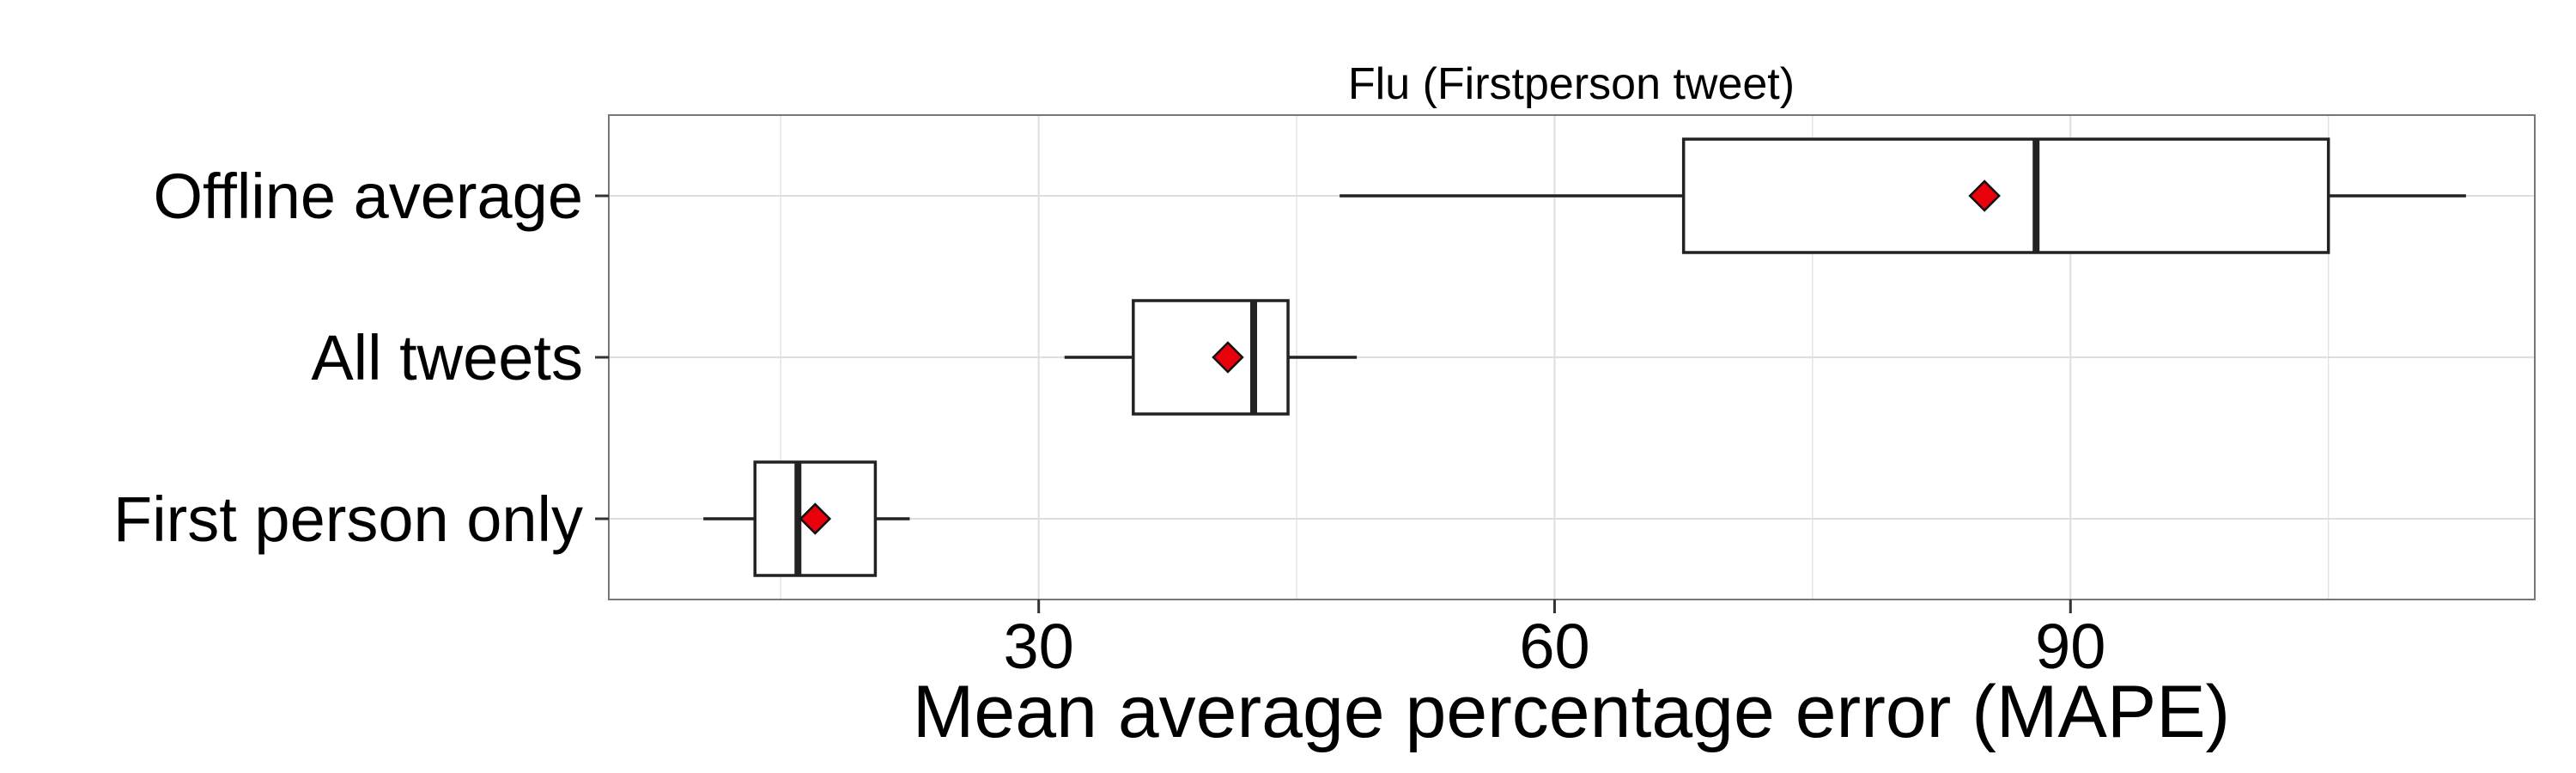 The height and width of the screenshot is (773, 2576). What do you see at coordinates (1572, 84) in the screenshot?
I see `chart-title: Flu (Firstperson tweet)` at bounding box center [1572, 84].